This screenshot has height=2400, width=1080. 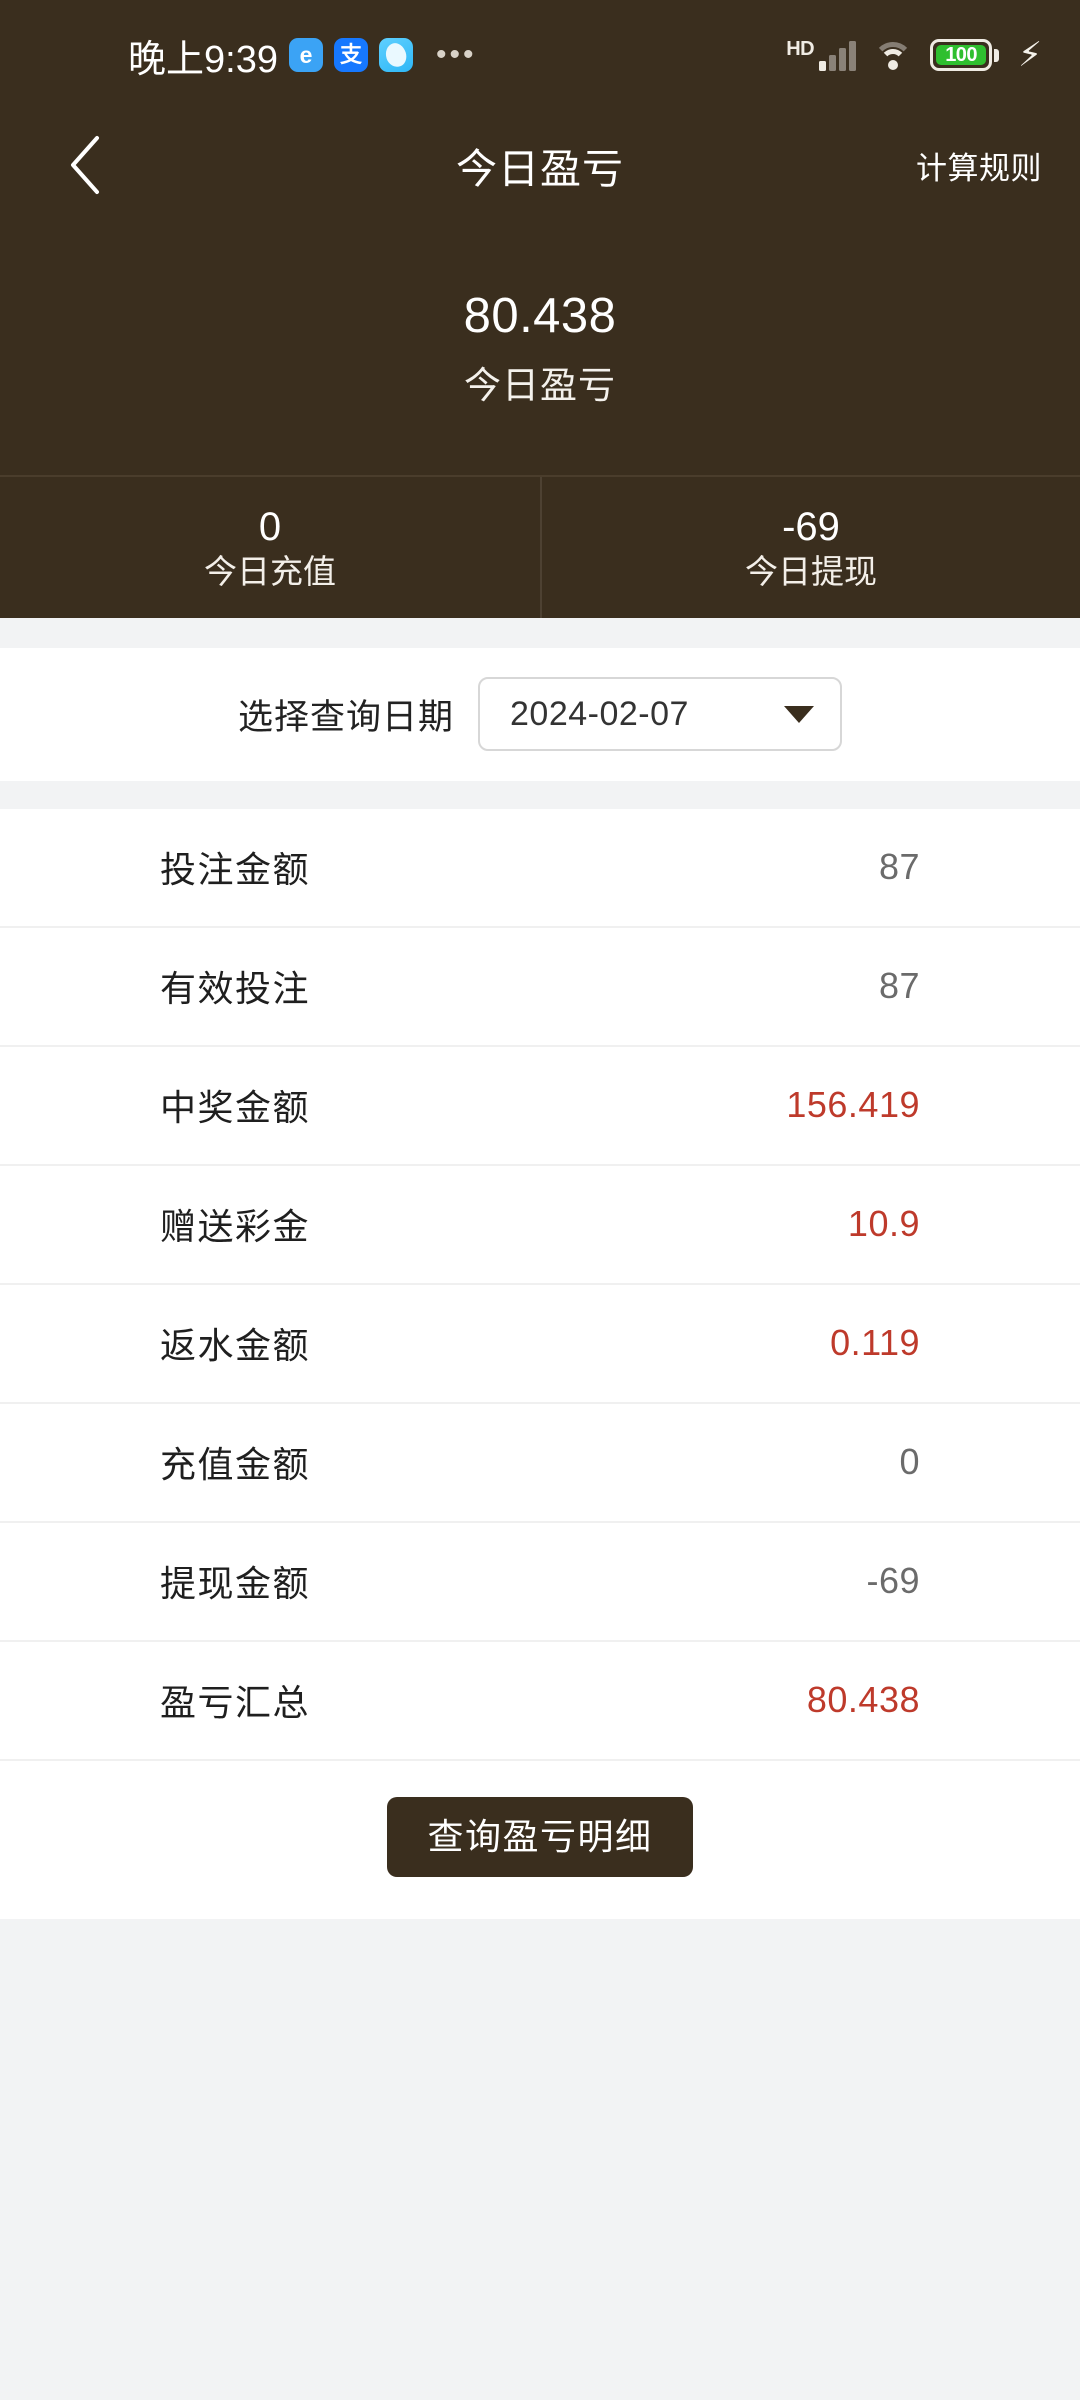 I want to click on signal-bars-icon, so click(x=838, y=56).